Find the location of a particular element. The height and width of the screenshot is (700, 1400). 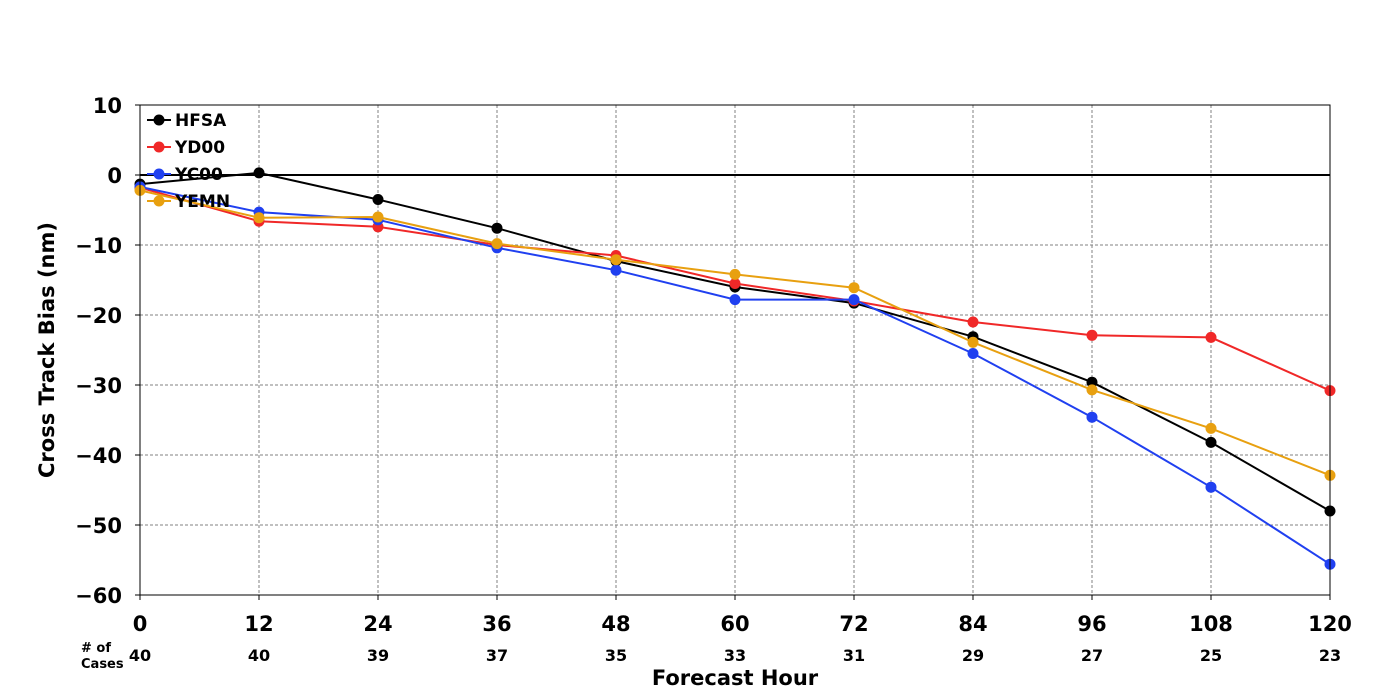

case-count-labels: 40 40 39 37 35 33 31 29 27 25 23 is located at coordinates (735, 655).